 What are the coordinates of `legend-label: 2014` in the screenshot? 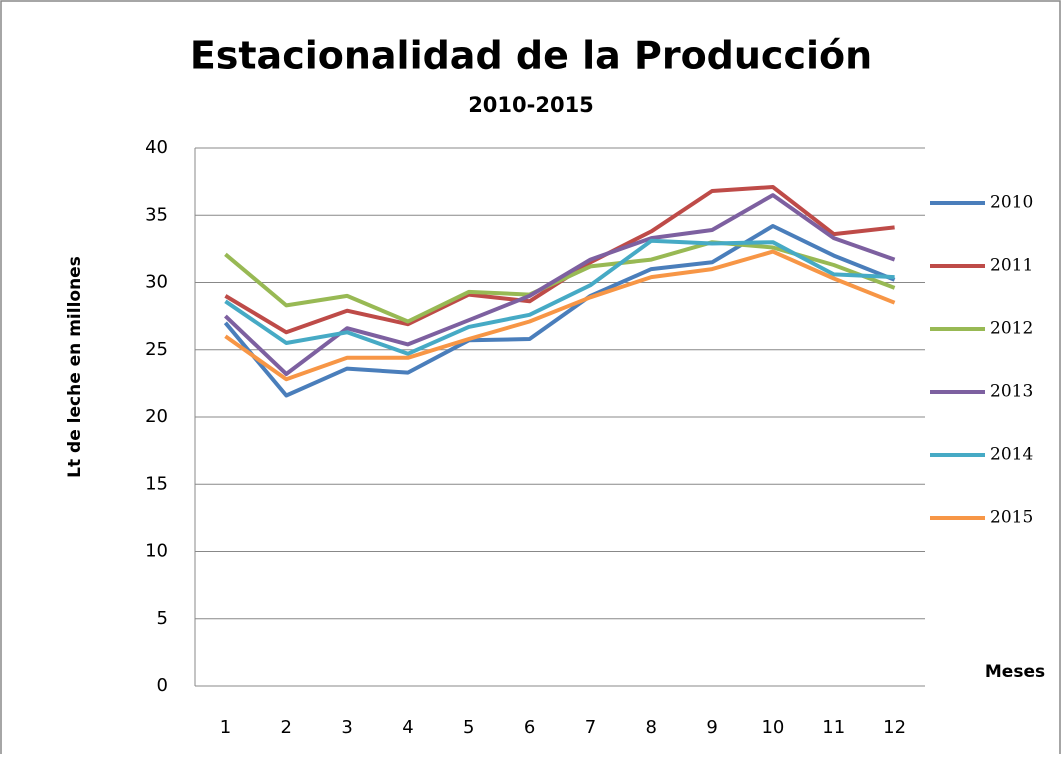 It's located at (1011, 455).